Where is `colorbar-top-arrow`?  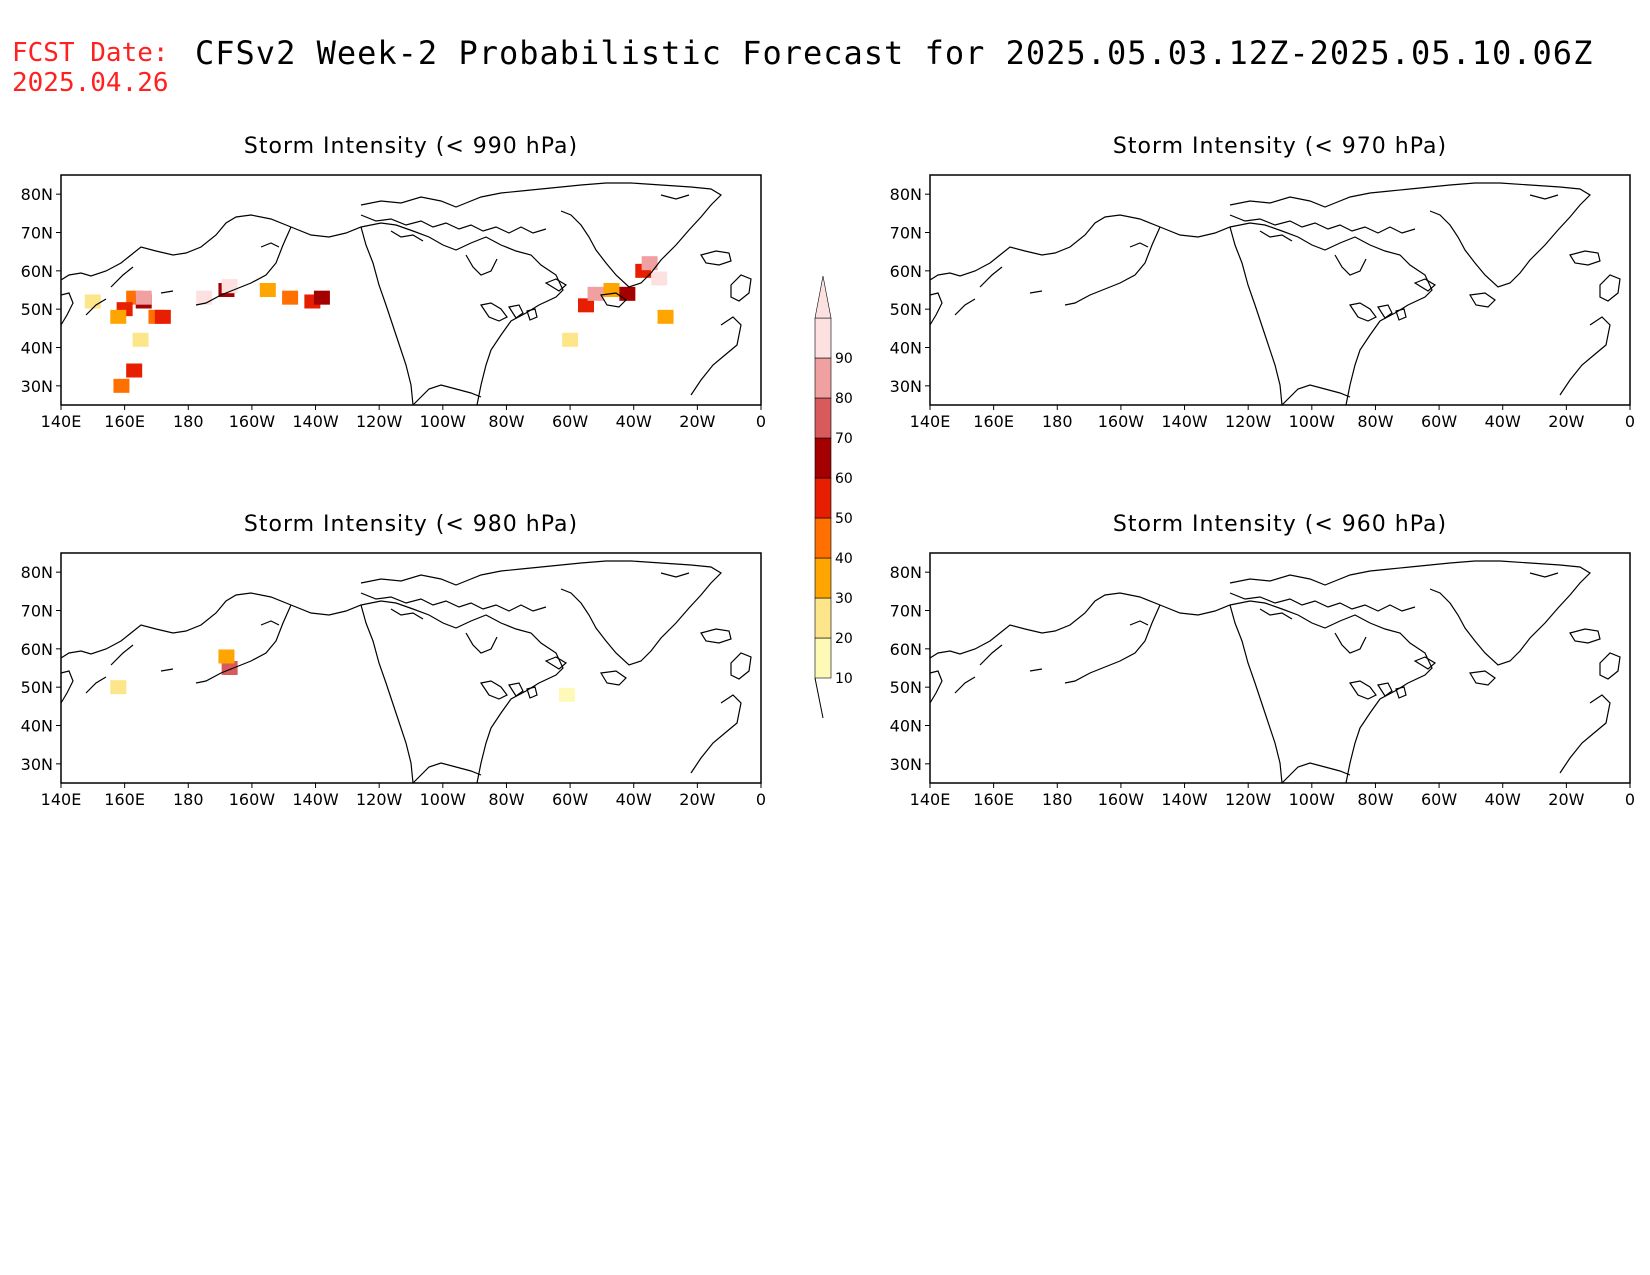
colorbar-top-arrow is located at coordinates (823, 297).